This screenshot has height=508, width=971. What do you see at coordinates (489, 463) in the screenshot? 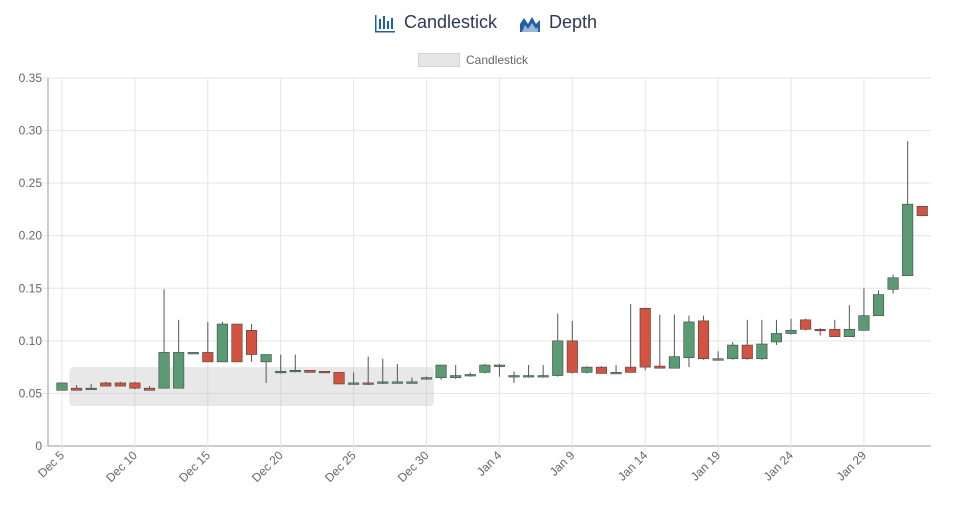
I see `x-tick-label: Jan 4` at bounding box center [489, 463].